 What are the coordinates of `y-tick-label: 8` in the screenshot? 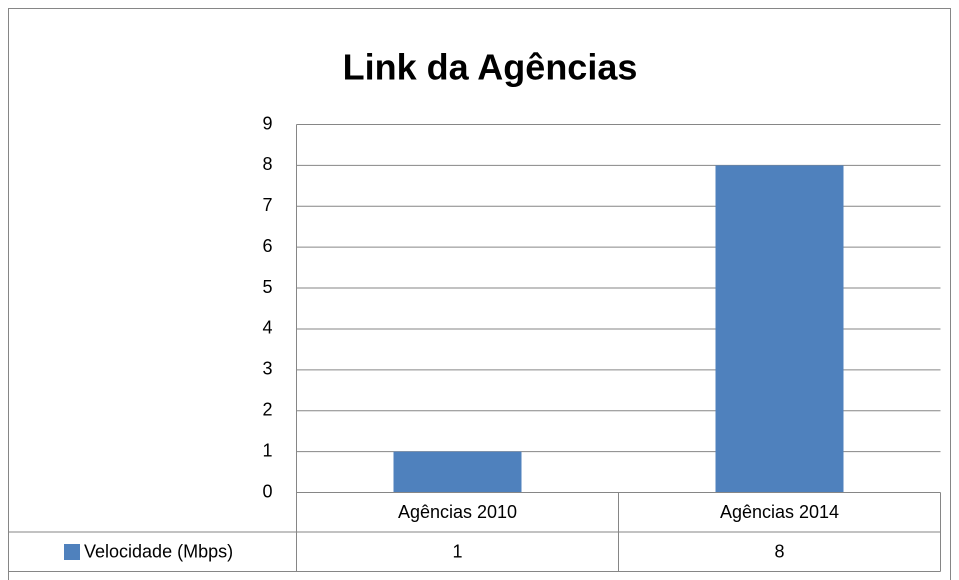 It's located at (267, 164).